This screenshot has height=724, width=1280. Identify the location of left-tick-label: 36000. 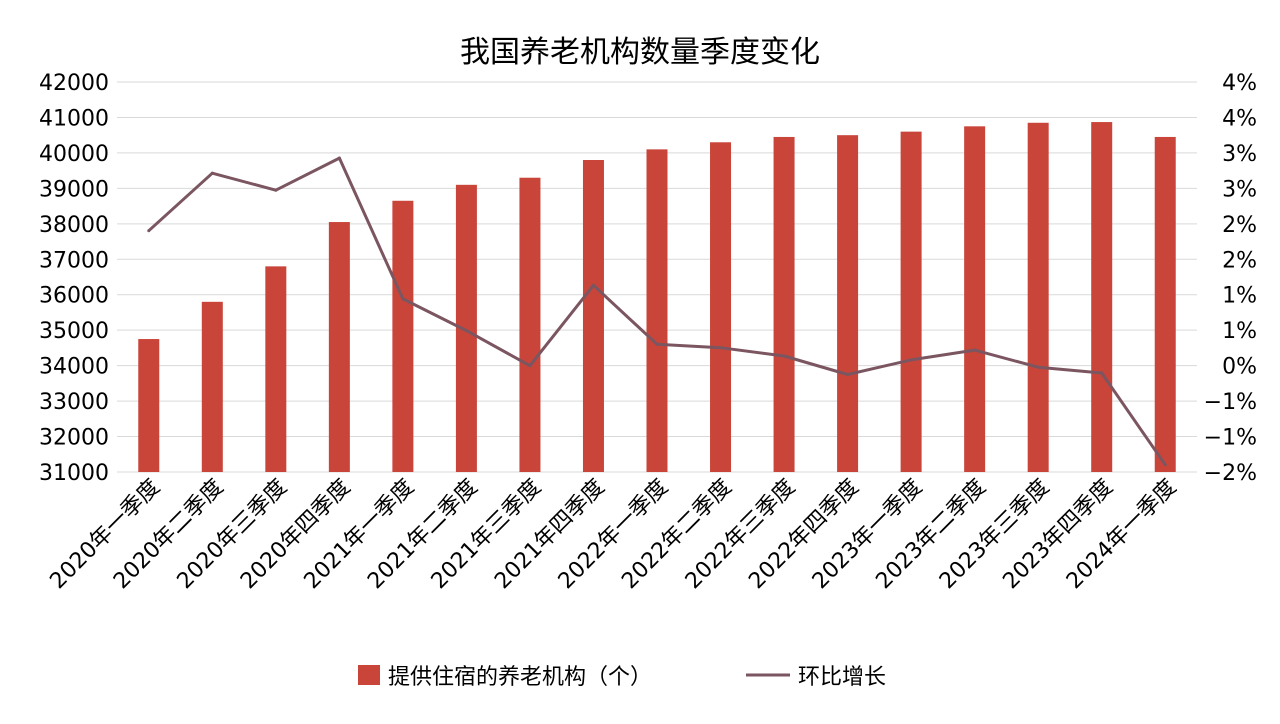
(74, 296).